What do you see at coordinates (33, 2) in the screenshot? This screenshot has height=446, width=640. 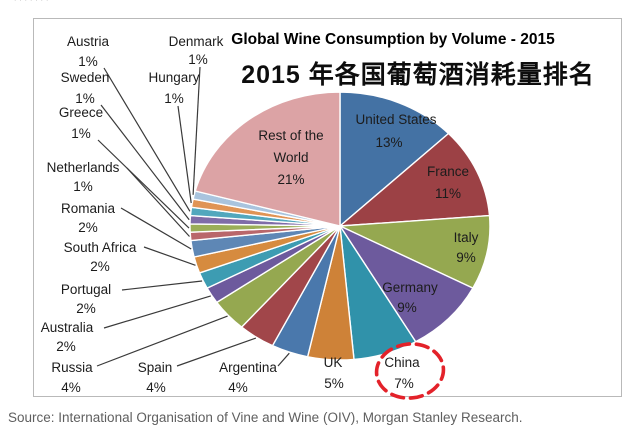 I see `cropped-text-fragment: ·······` at bounding box center [33, 2].